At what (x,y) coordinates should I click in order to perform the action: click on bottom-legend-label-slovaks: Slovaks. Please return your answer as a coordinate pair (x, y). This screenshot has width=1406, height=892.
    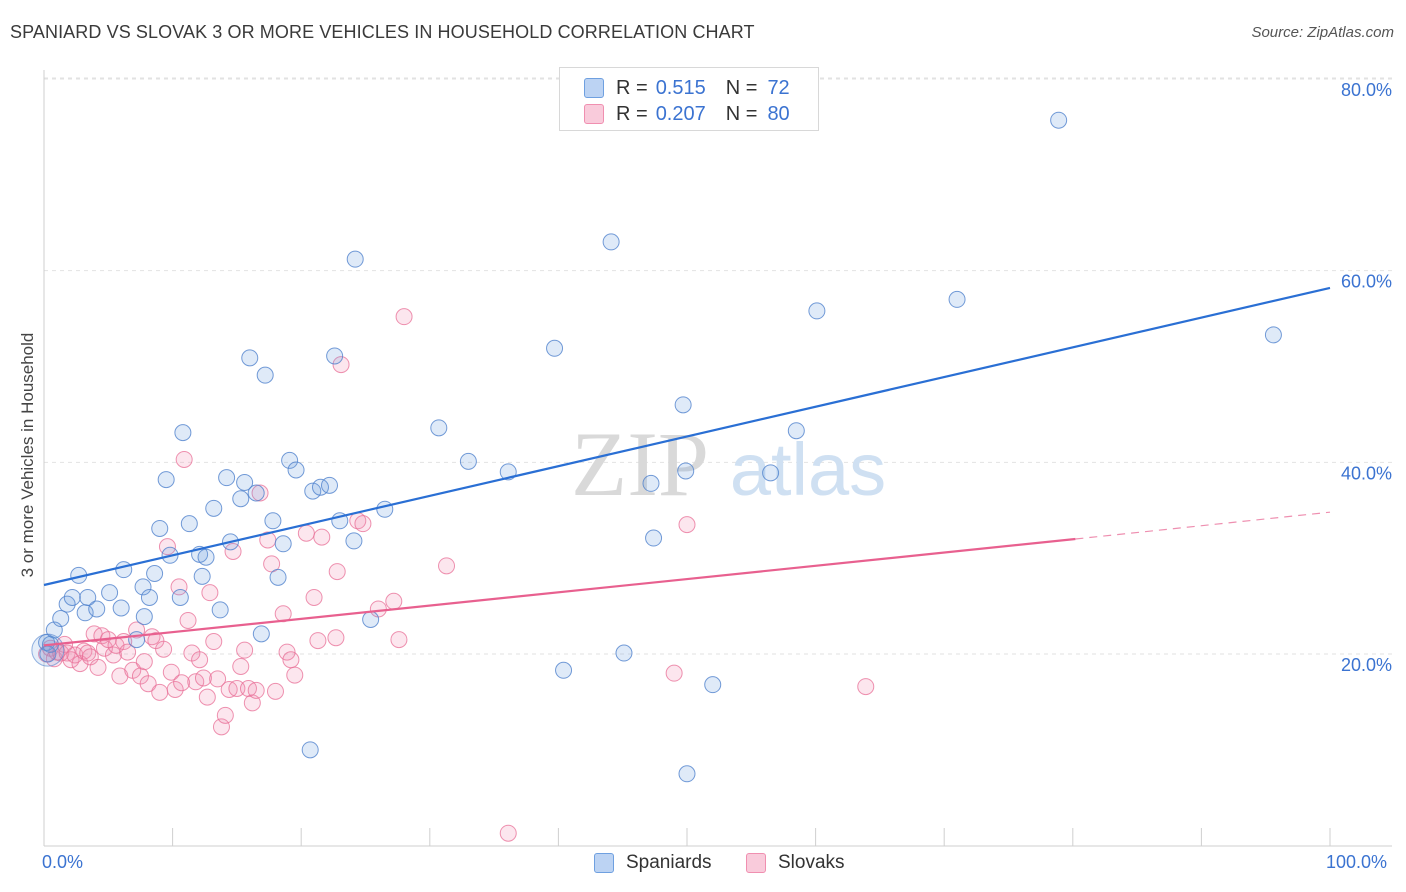
    Looking at the image, I should click on (811, 862).